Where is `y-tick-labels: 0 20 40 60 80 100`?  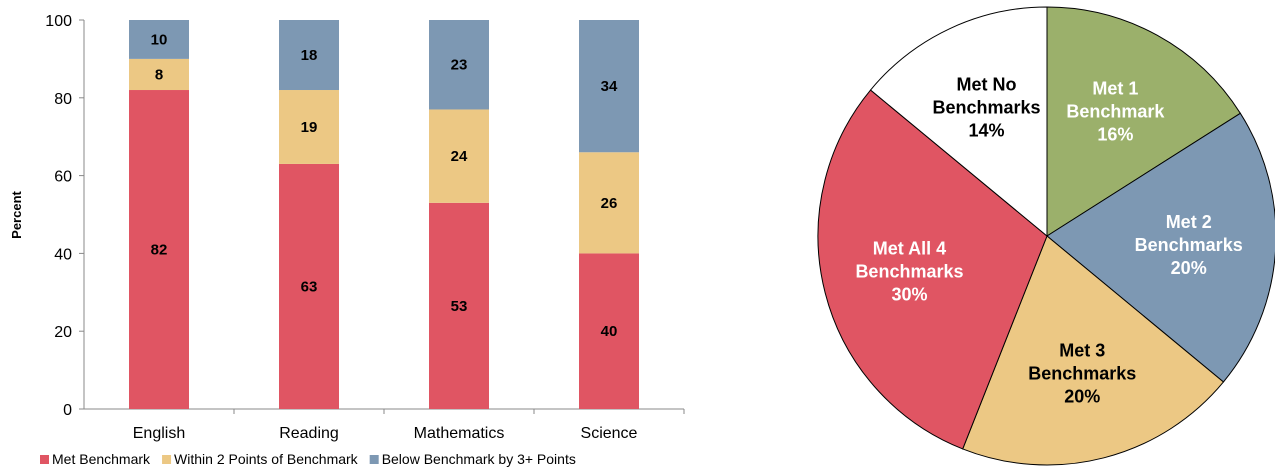 y-tick-labels: 0 20 40 60 80 100 is located at coordinates (58, 216).